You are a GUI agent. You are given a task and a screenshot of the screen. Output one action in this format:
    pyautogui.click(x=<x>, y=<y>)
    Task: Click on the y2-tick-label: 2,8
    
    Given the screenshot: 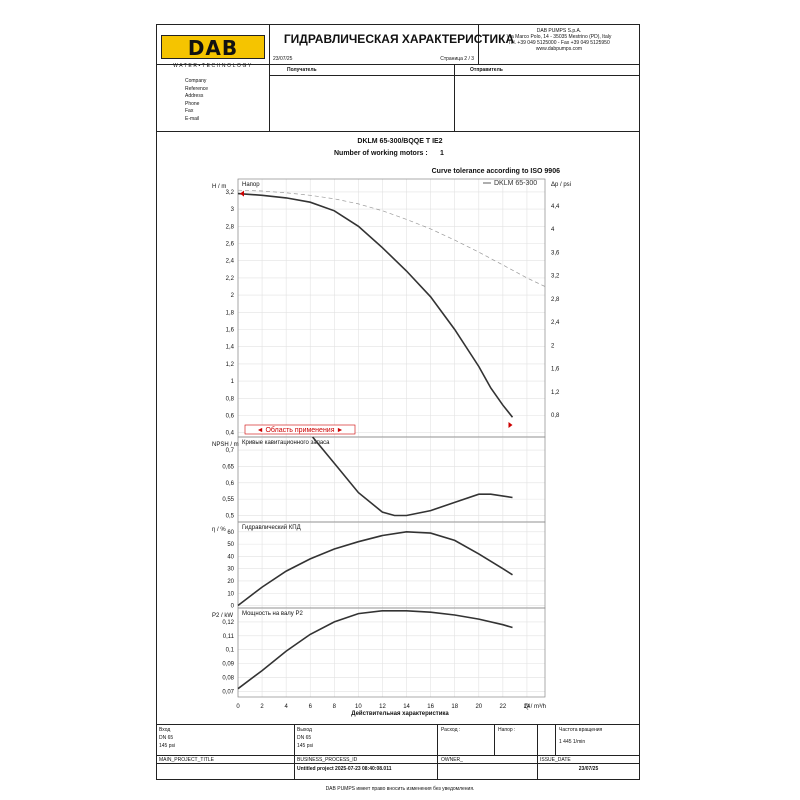 What is the action you would take?
    pyautogui.click(x=555, y=300)
    